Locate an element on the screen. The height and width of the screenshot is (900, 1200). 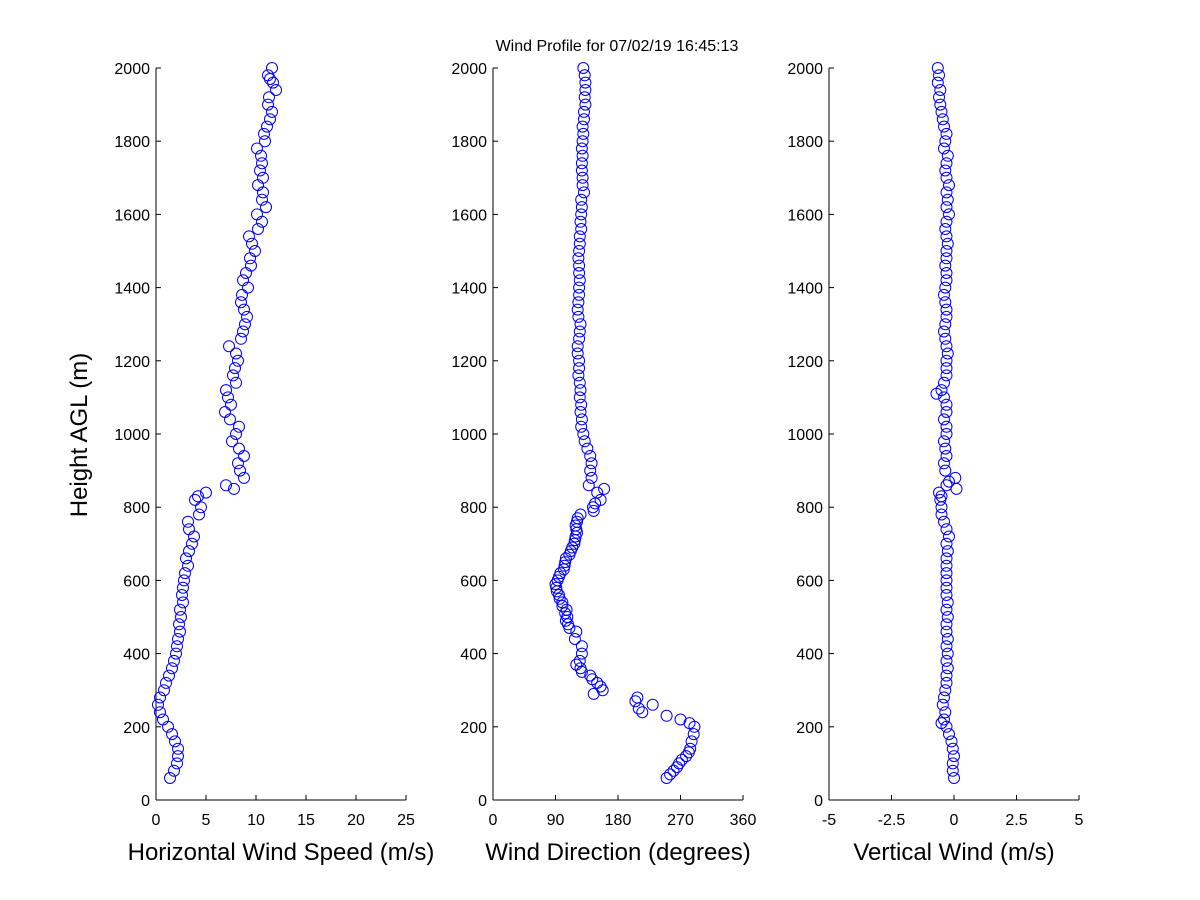
data-series is located at coordinates (625, 423).